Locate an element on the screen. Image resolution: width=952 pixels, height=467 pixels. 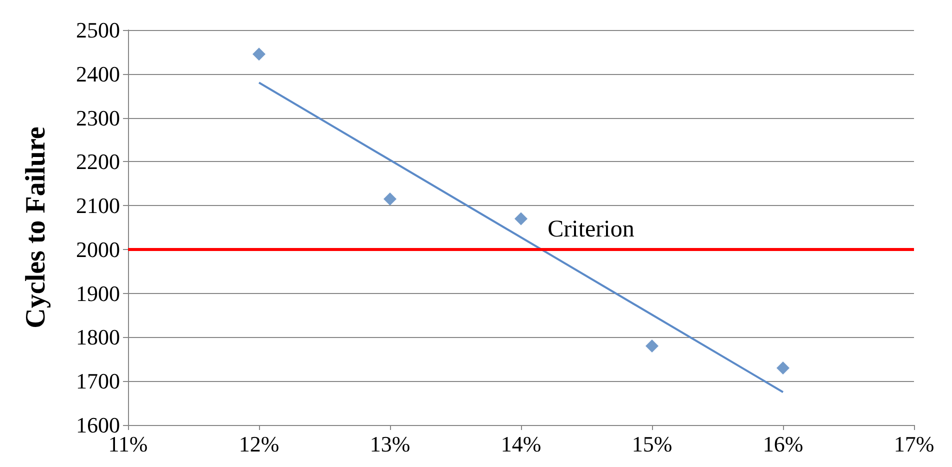
y-tick-label: 2200 is located at coordinates (98, 161).